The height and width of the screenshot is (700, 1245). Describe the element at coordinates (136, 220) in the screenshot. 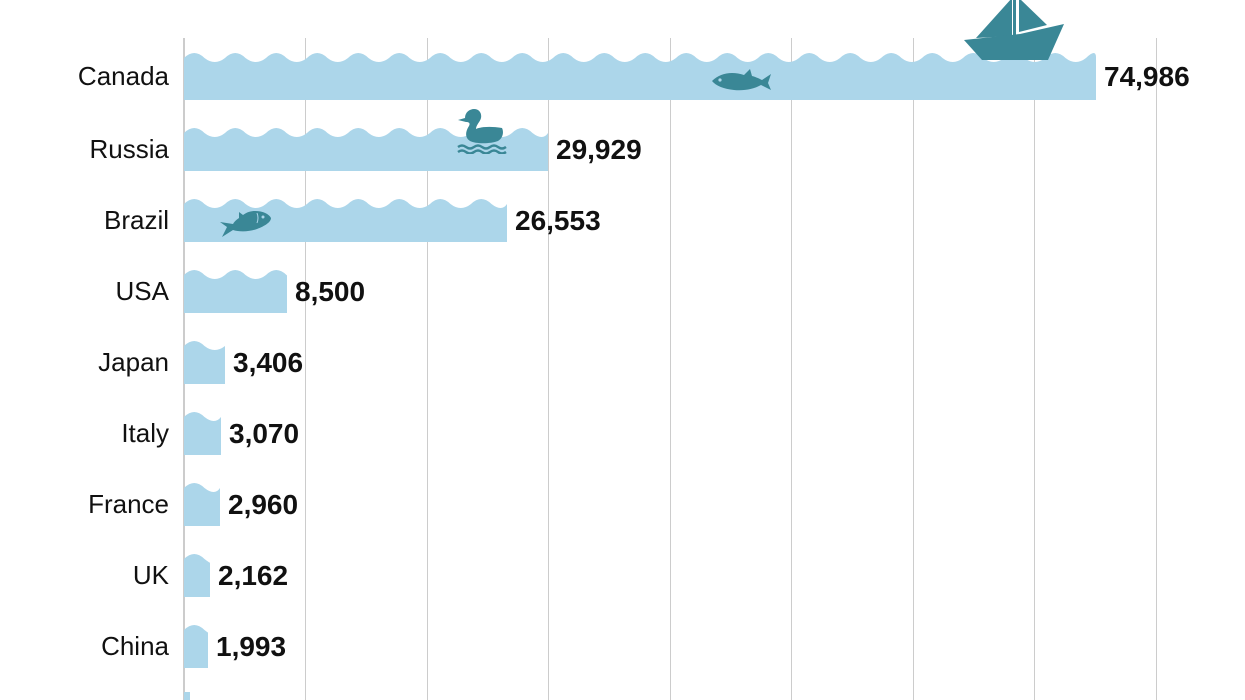

I see `category-label: Brazil` at that location.